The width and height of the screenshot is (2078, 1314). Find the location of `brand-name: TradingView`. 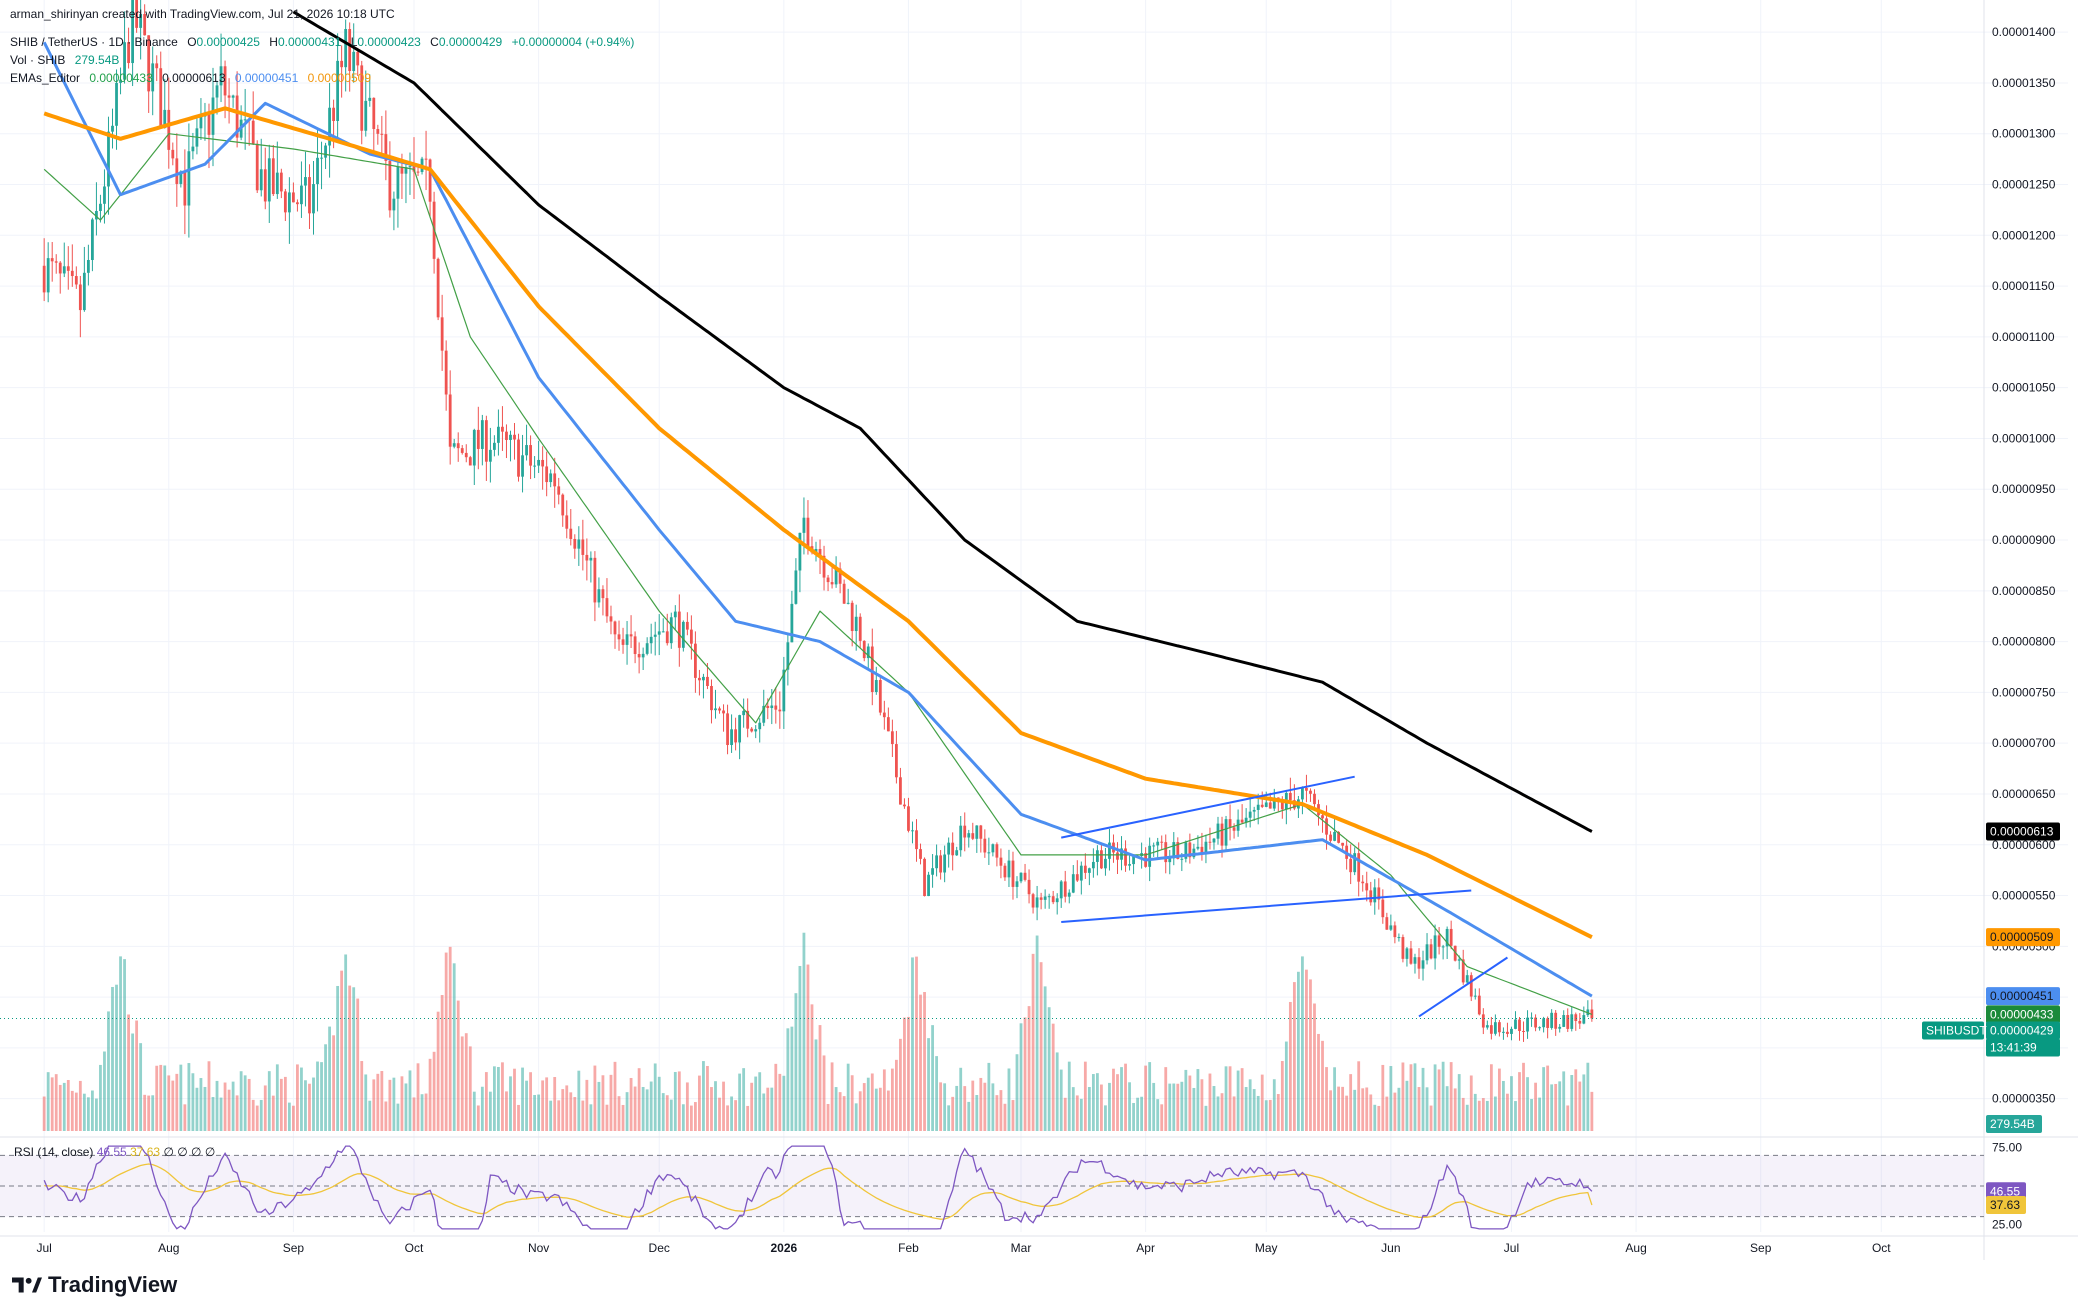

brand-name: TradingView is located at coordinates (113, 1284).